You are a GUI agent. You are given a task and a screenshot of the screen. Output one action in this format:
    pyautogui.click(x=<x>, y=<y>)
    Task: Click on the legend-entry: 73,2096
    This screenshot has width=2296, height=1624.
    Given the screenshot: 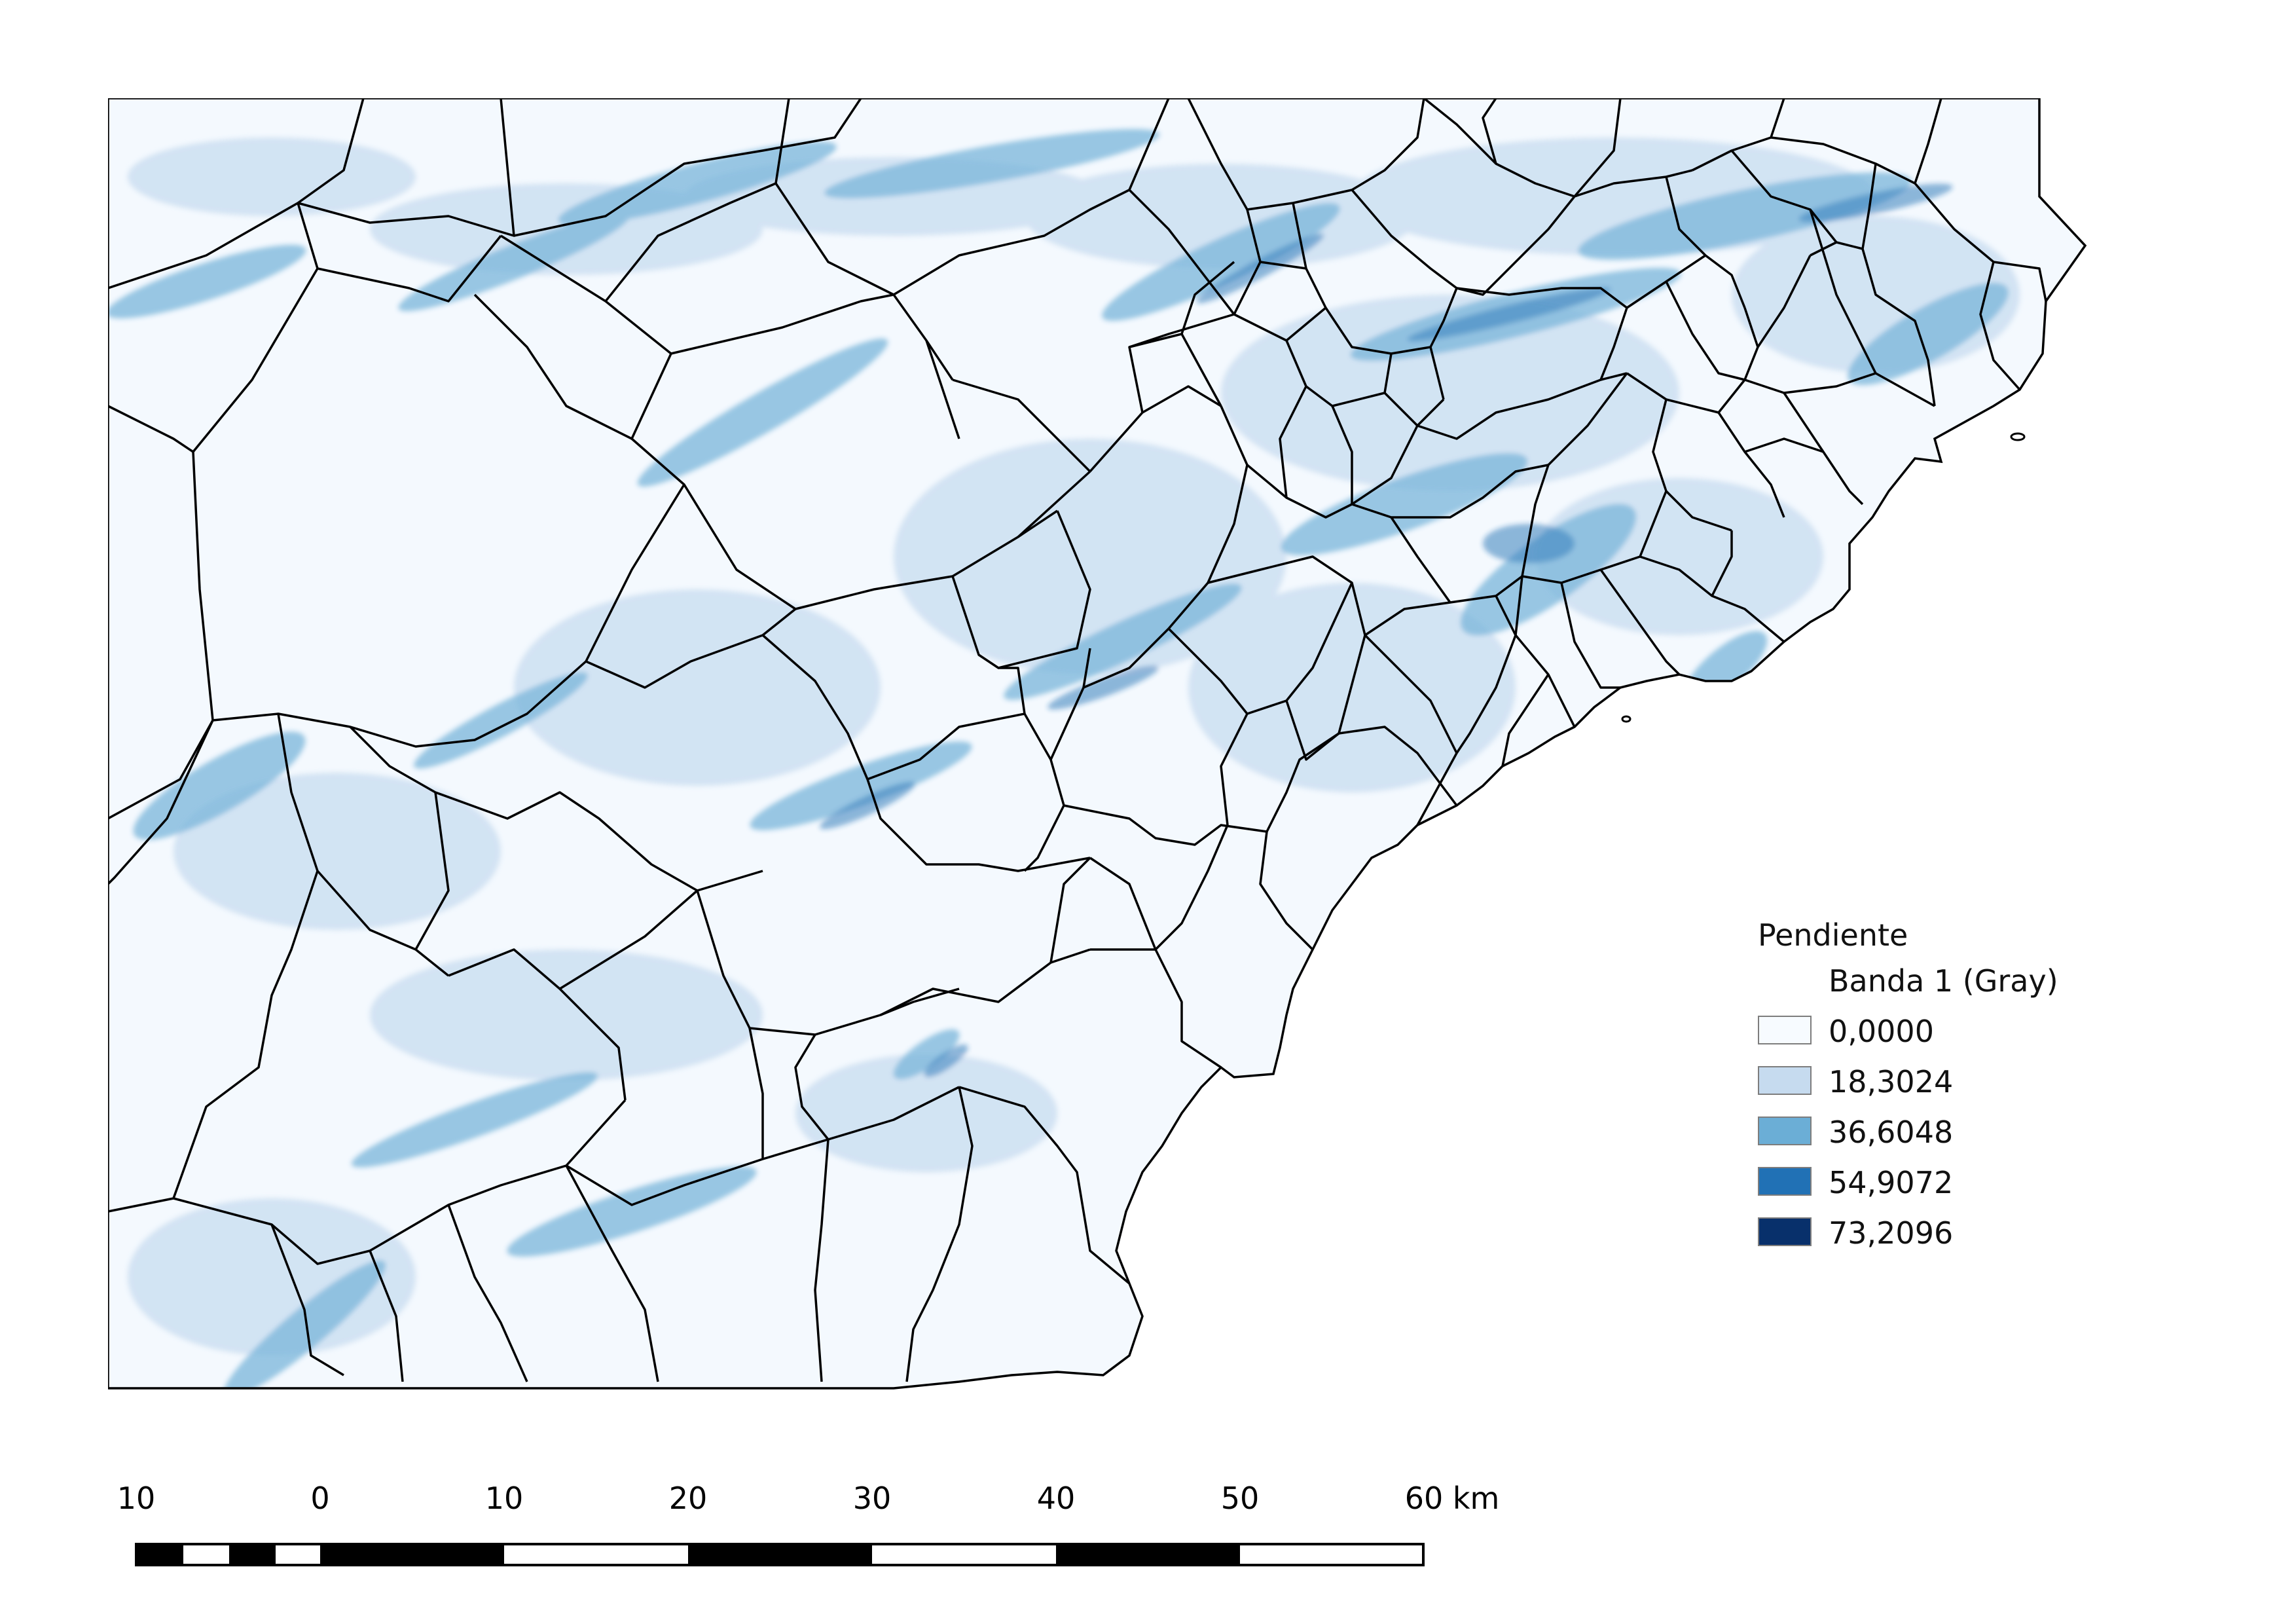 What is the action you would take?
    pyautogui.click(x=1928, y=1234)
    